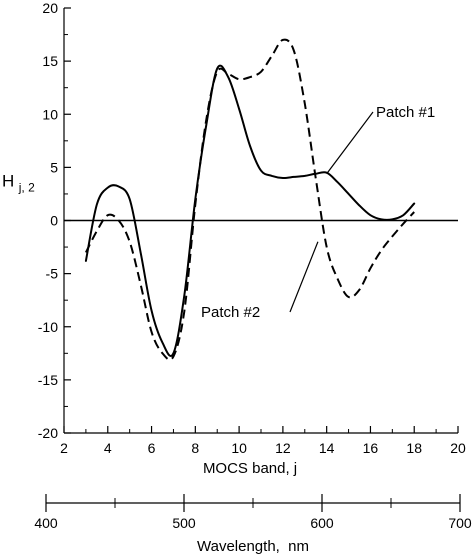 This screenshot has width=474, height=558. Describe the element at coordinates (50, 8) in the screenshot. I see `y-tick-label: 20` at that location.